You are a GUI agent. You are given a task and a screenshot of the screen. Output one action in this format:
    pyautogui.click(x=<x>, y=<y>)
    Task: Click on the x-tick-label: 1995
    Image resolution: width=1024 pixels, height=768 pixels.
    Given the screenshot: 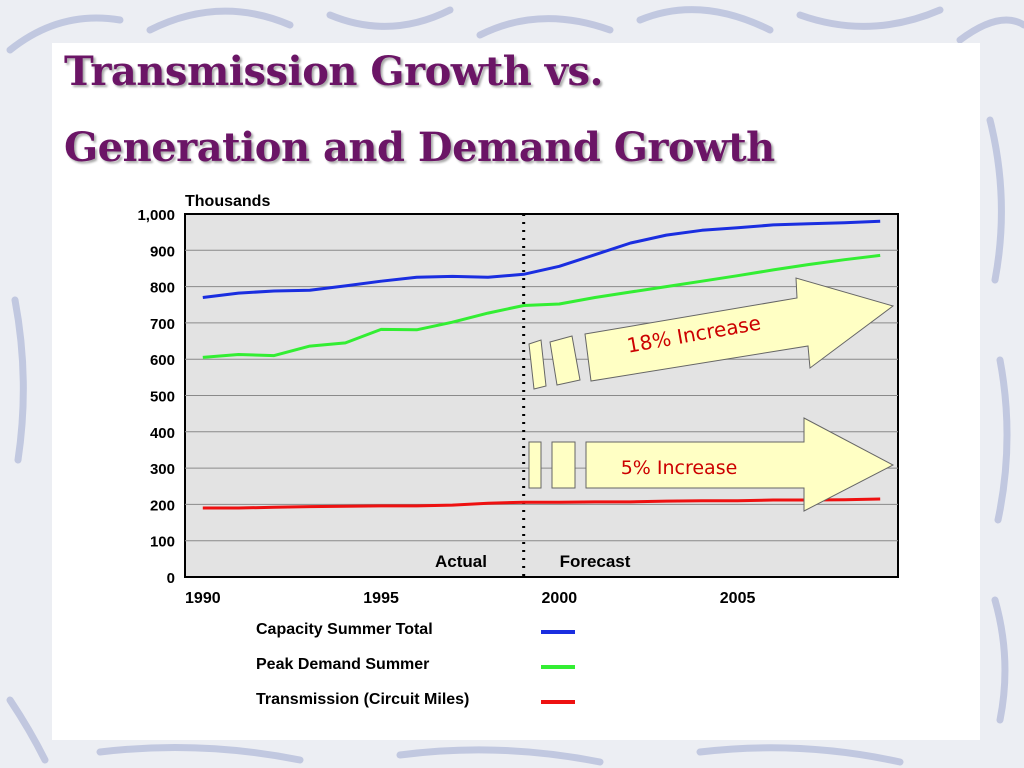 What is the action you would take?
    pyautogui.click(x=381, y=598)
    